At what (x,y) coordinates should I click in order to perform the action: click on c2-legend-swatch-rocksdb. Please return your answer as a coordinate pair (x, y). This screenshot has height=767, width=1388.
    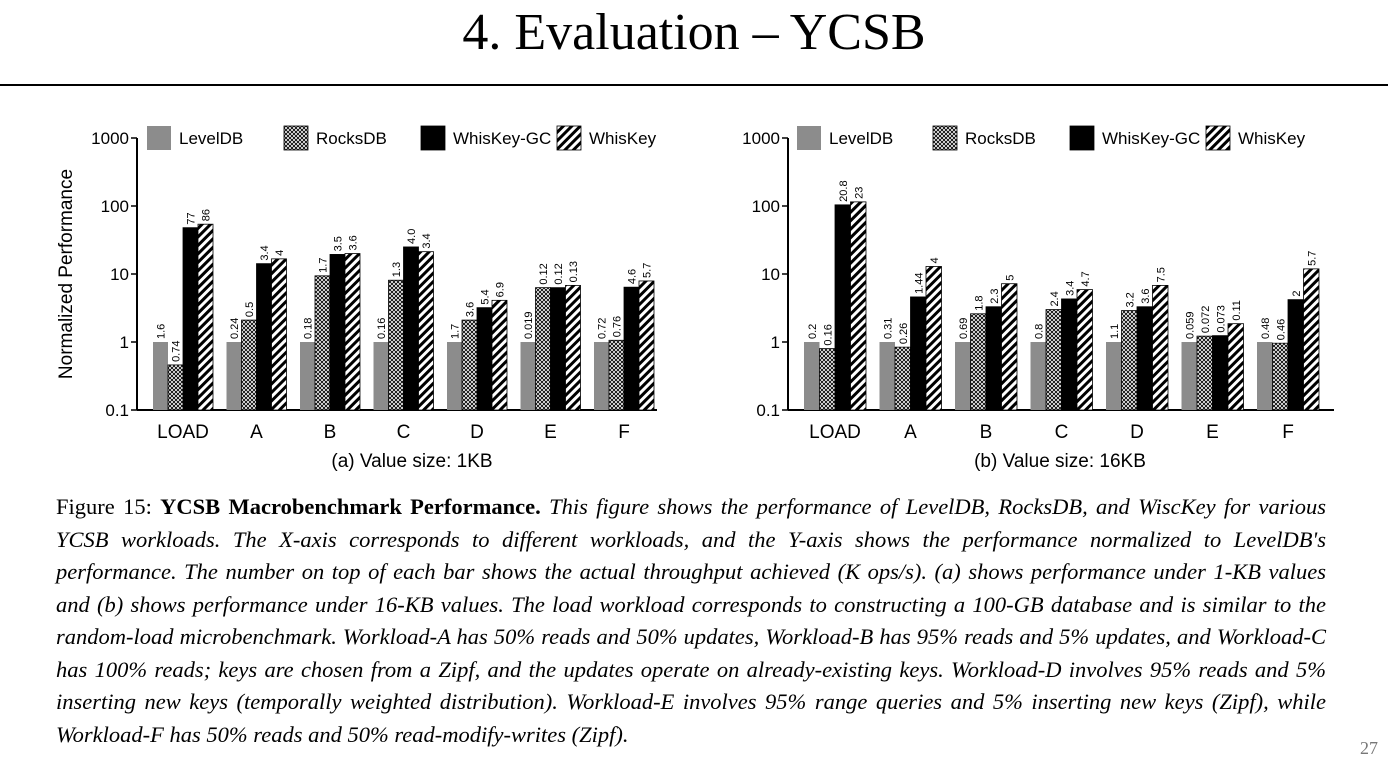
    Looking at the image, I should click on (945, 138).